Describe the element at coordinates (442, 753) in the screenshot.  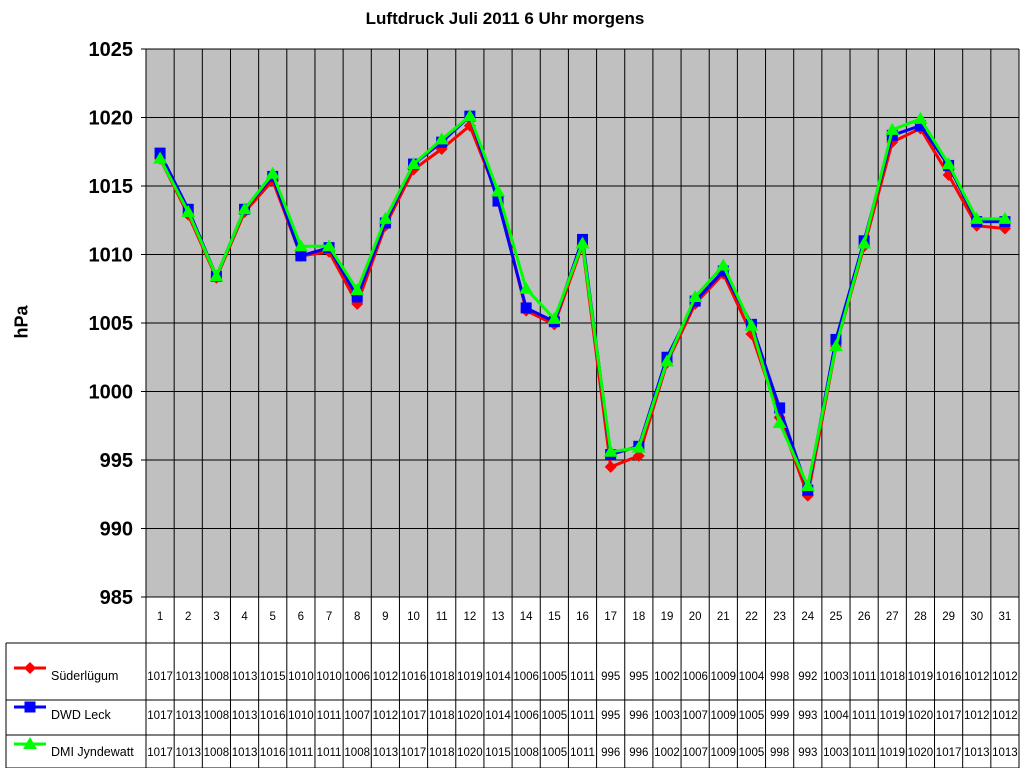
I see `table-cell: 1018` at that location.